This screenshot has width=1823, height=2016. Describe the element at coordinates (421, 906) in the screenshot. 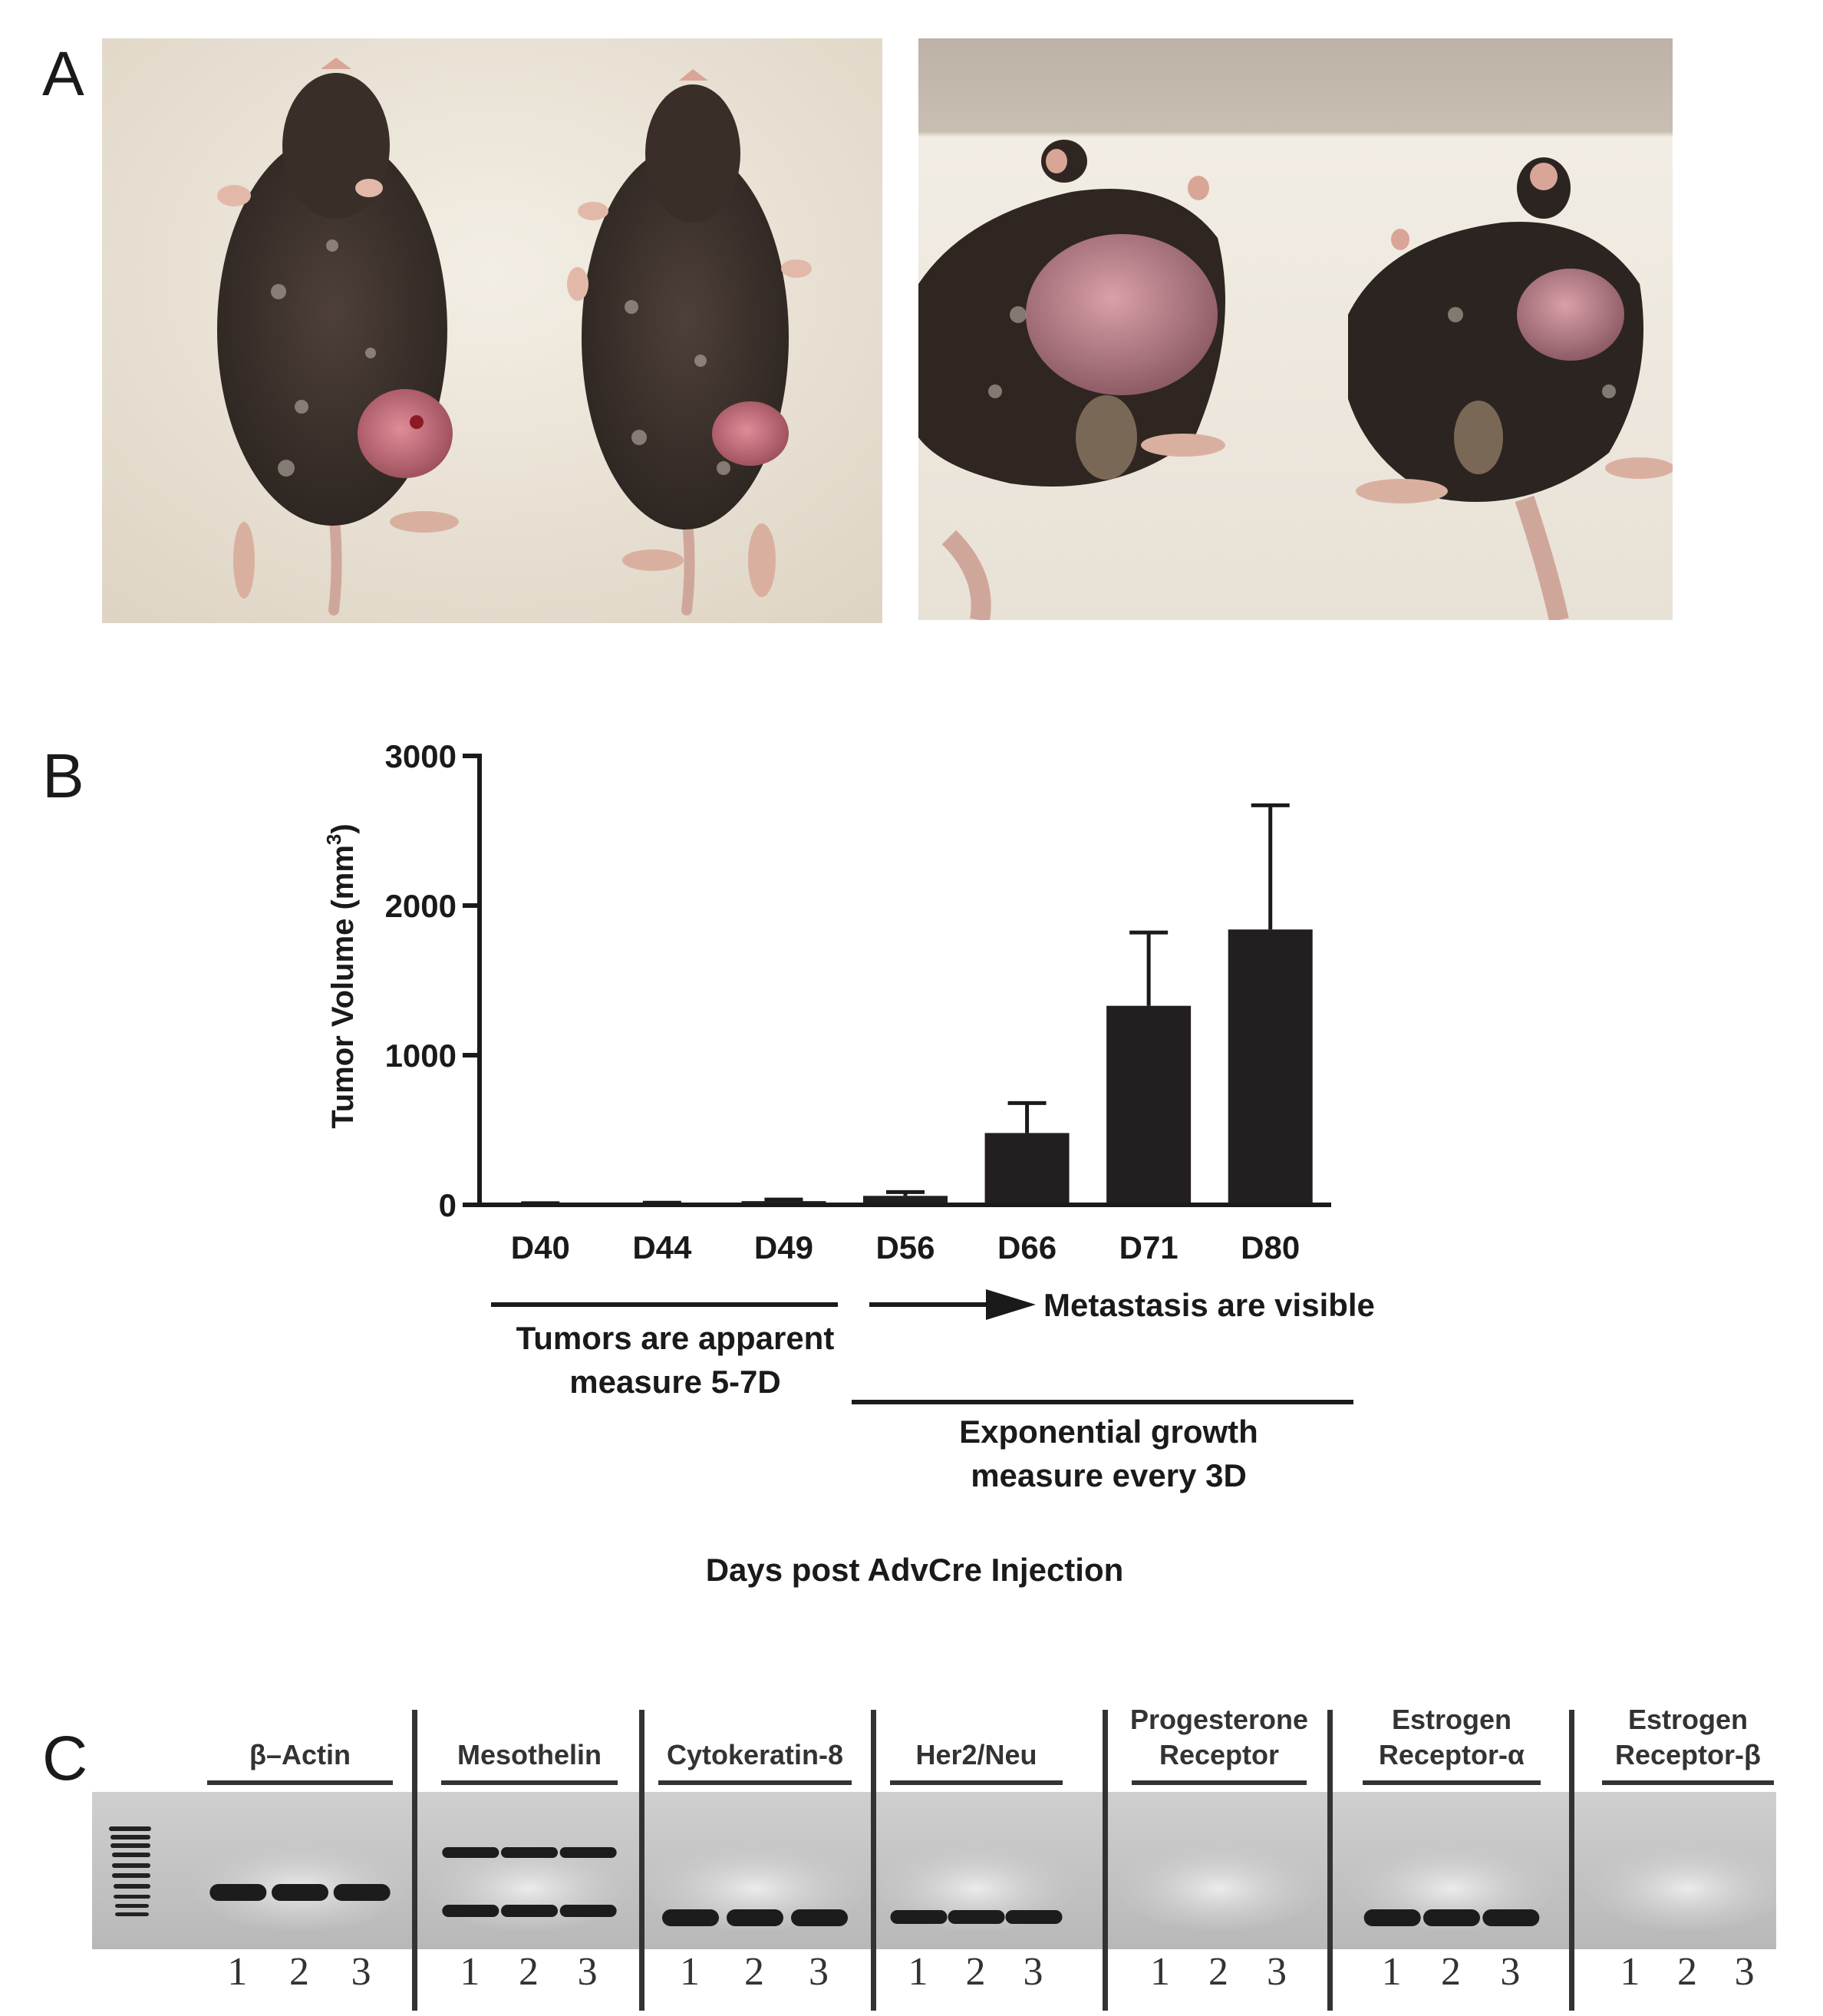

I see `y-tick-label: 2000` at that location.